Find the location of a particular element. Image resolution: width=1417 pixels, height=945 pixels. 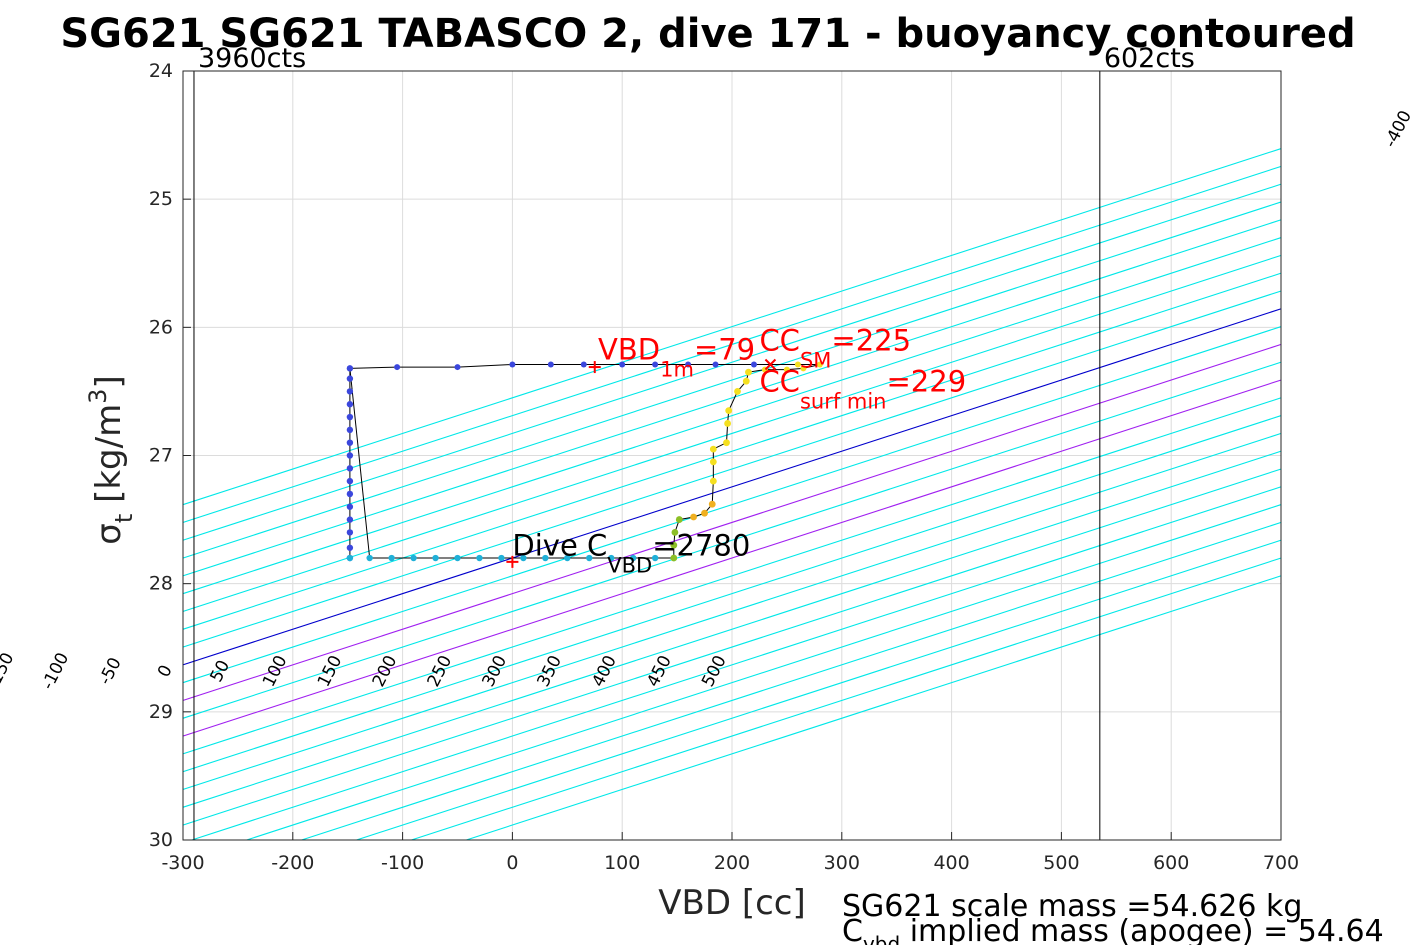

y-axis-label: σt [kg/m3] is located at coordinates (111, 459).